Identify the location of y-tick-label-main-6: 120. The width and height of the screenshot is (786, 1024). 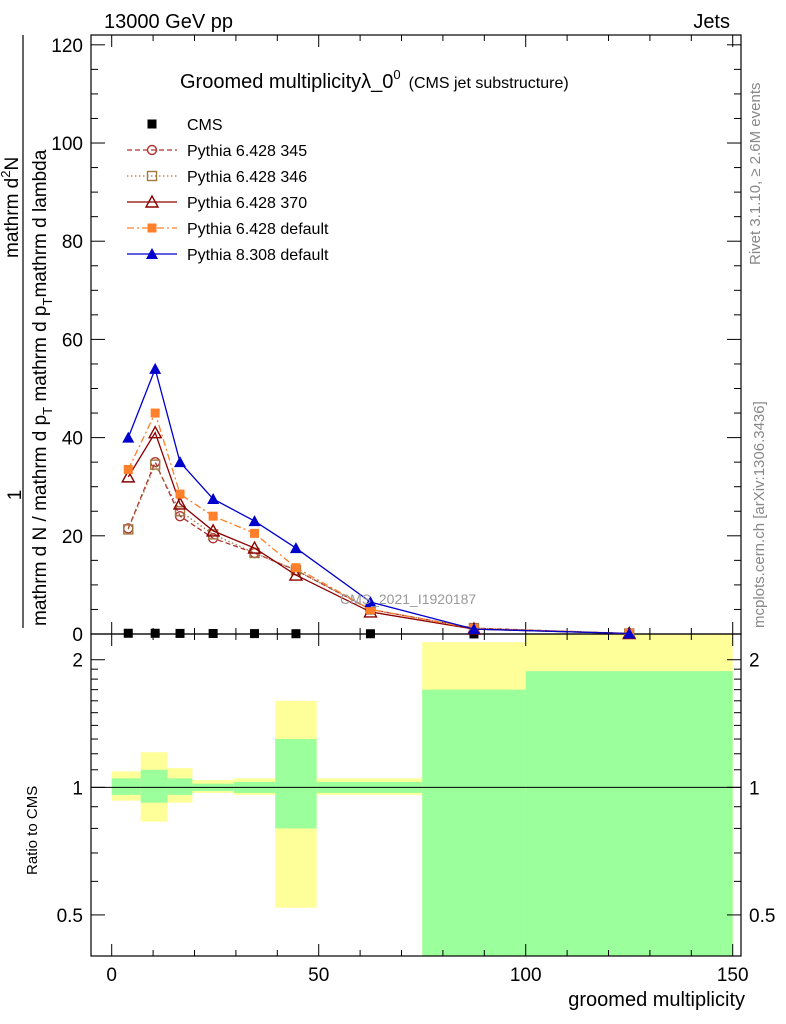
(67, 46).